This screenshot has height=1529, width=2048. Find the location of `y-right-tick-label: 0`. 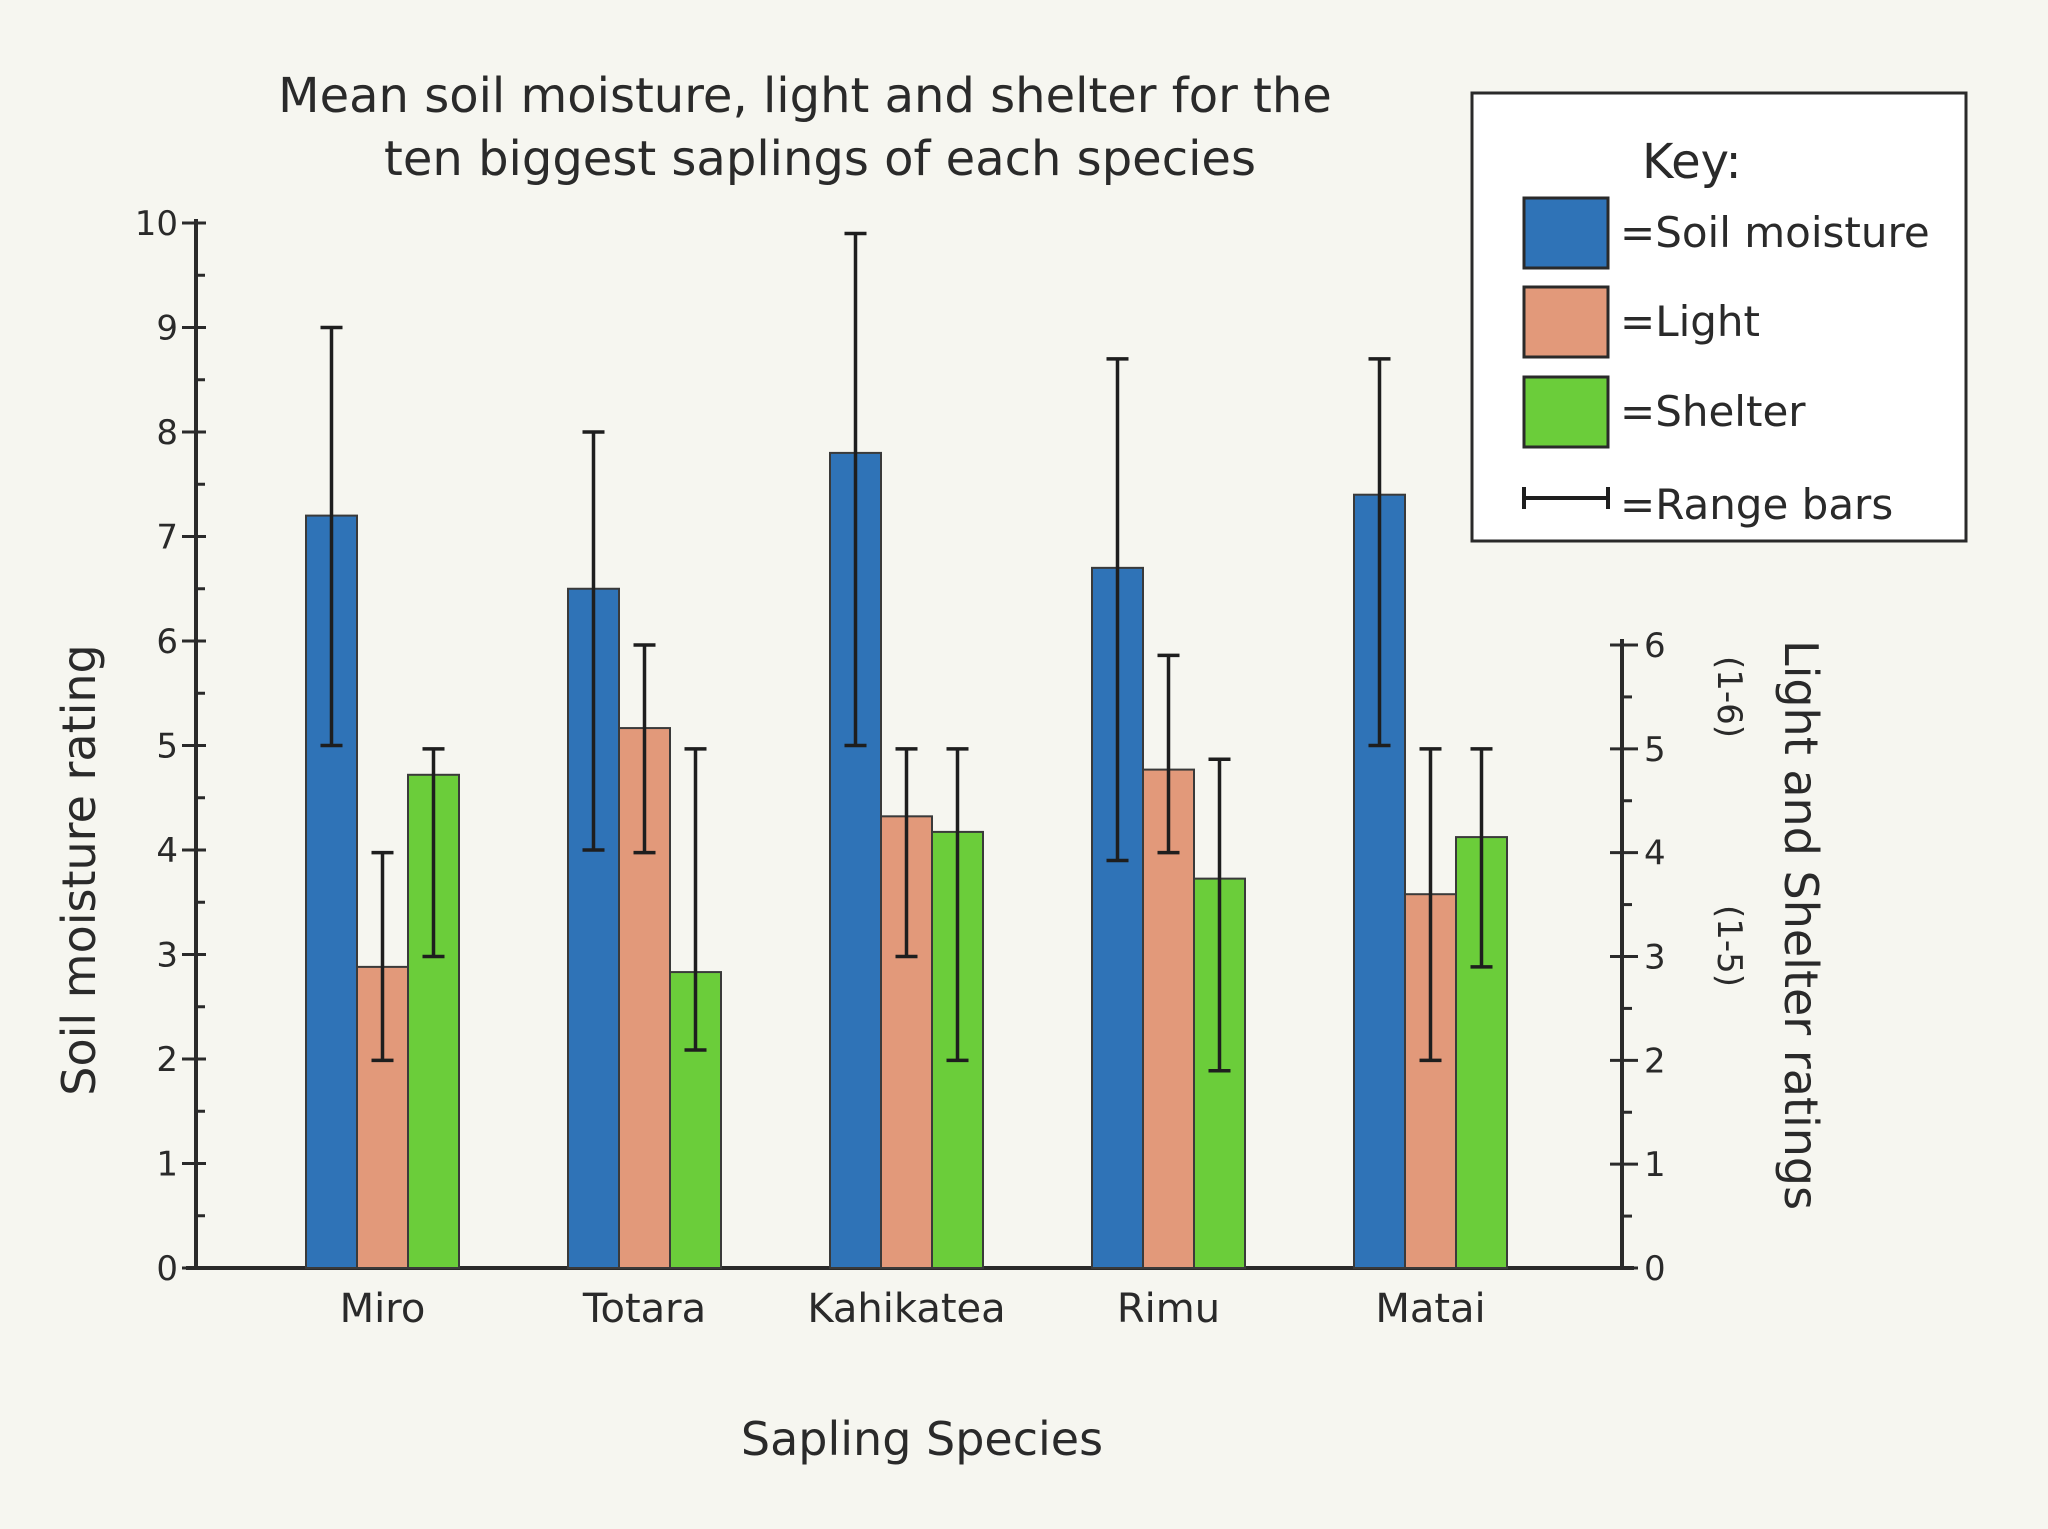

y-right-tick-label: 0 is located at coordinates (1655, 1269).